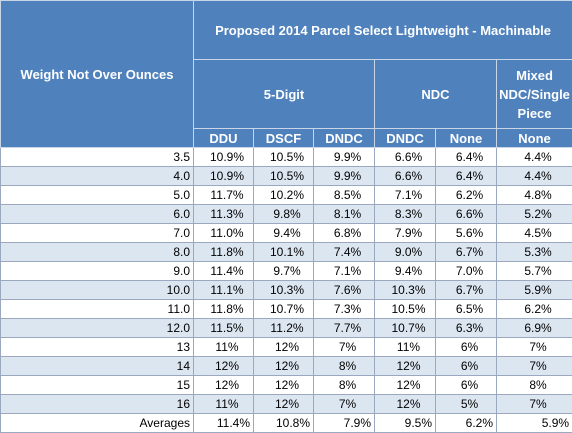 The image size is (572, 433). I want to click on row-label-header: Weight Not Over Ounces, so click(97, 74).